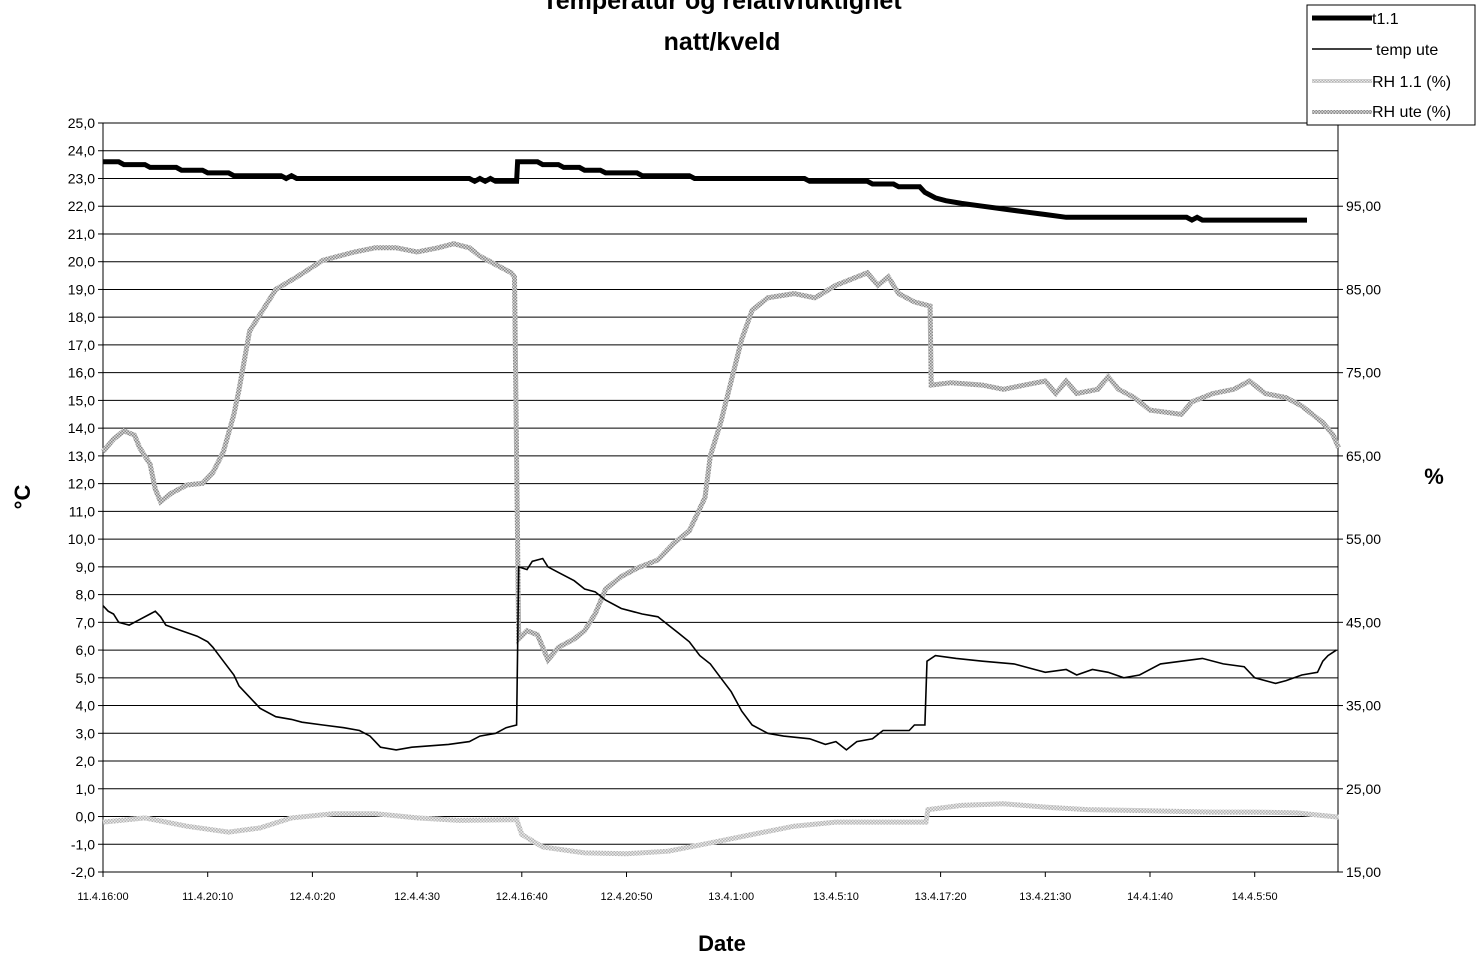 The width and height of the screenshot is (1477, 960). I want to click on y-axis-left-title: °C, so click(22, 497).